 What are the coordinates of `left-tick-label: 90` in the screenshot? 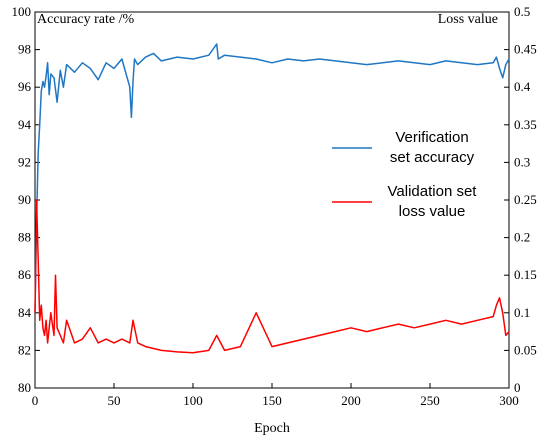 It's located at (24, 199).